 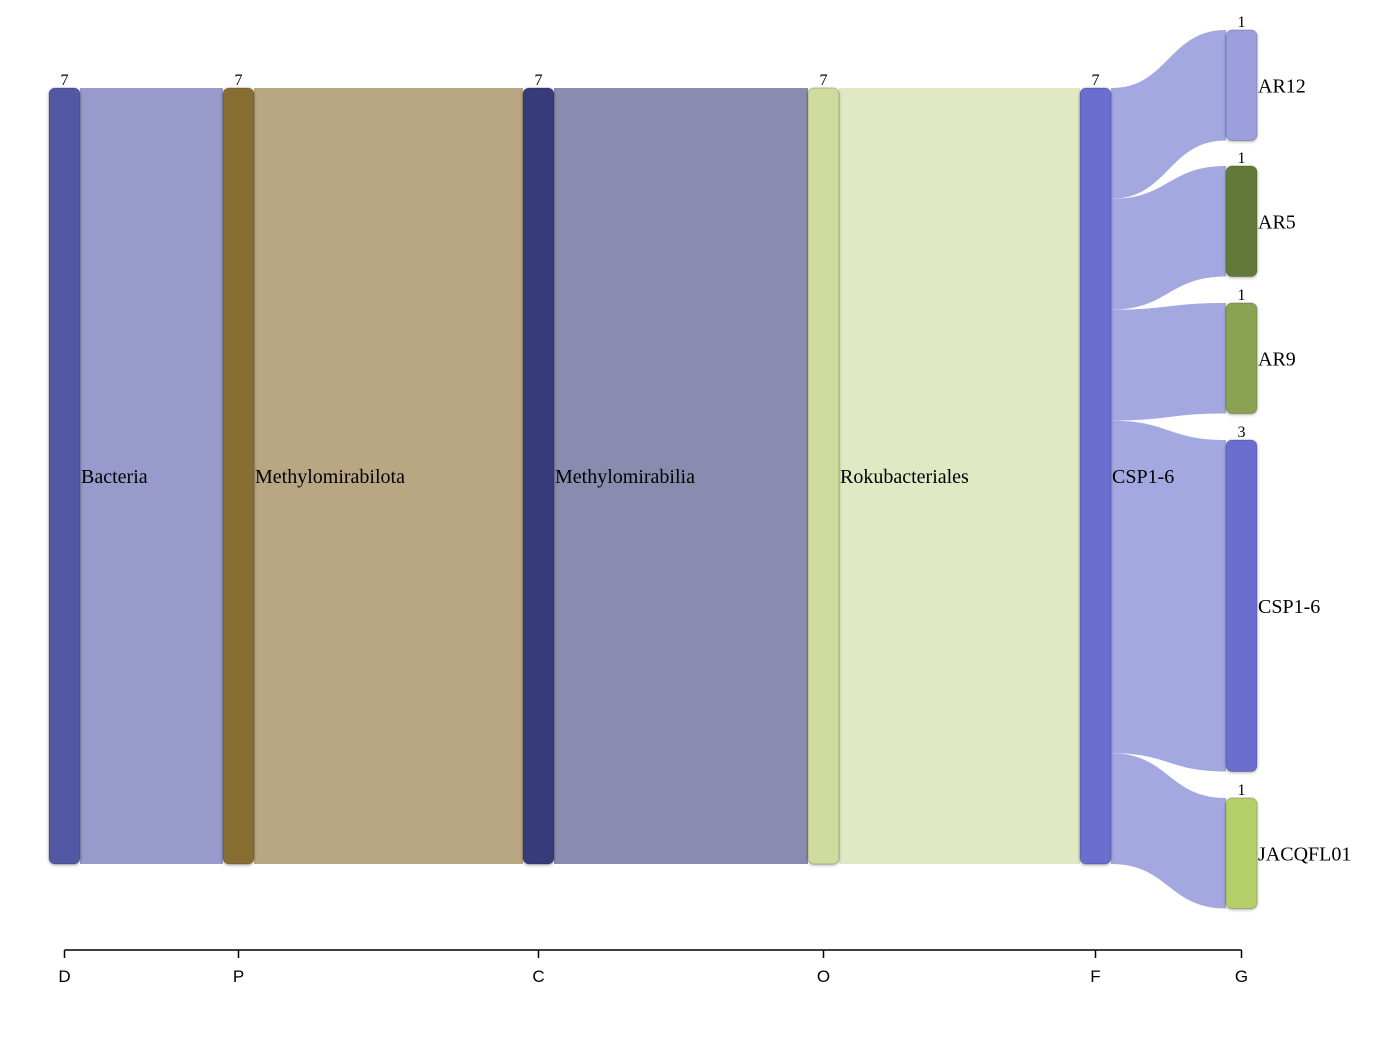 I want to click on node-count-csp16f: 7, so click(x=1096, y=80).